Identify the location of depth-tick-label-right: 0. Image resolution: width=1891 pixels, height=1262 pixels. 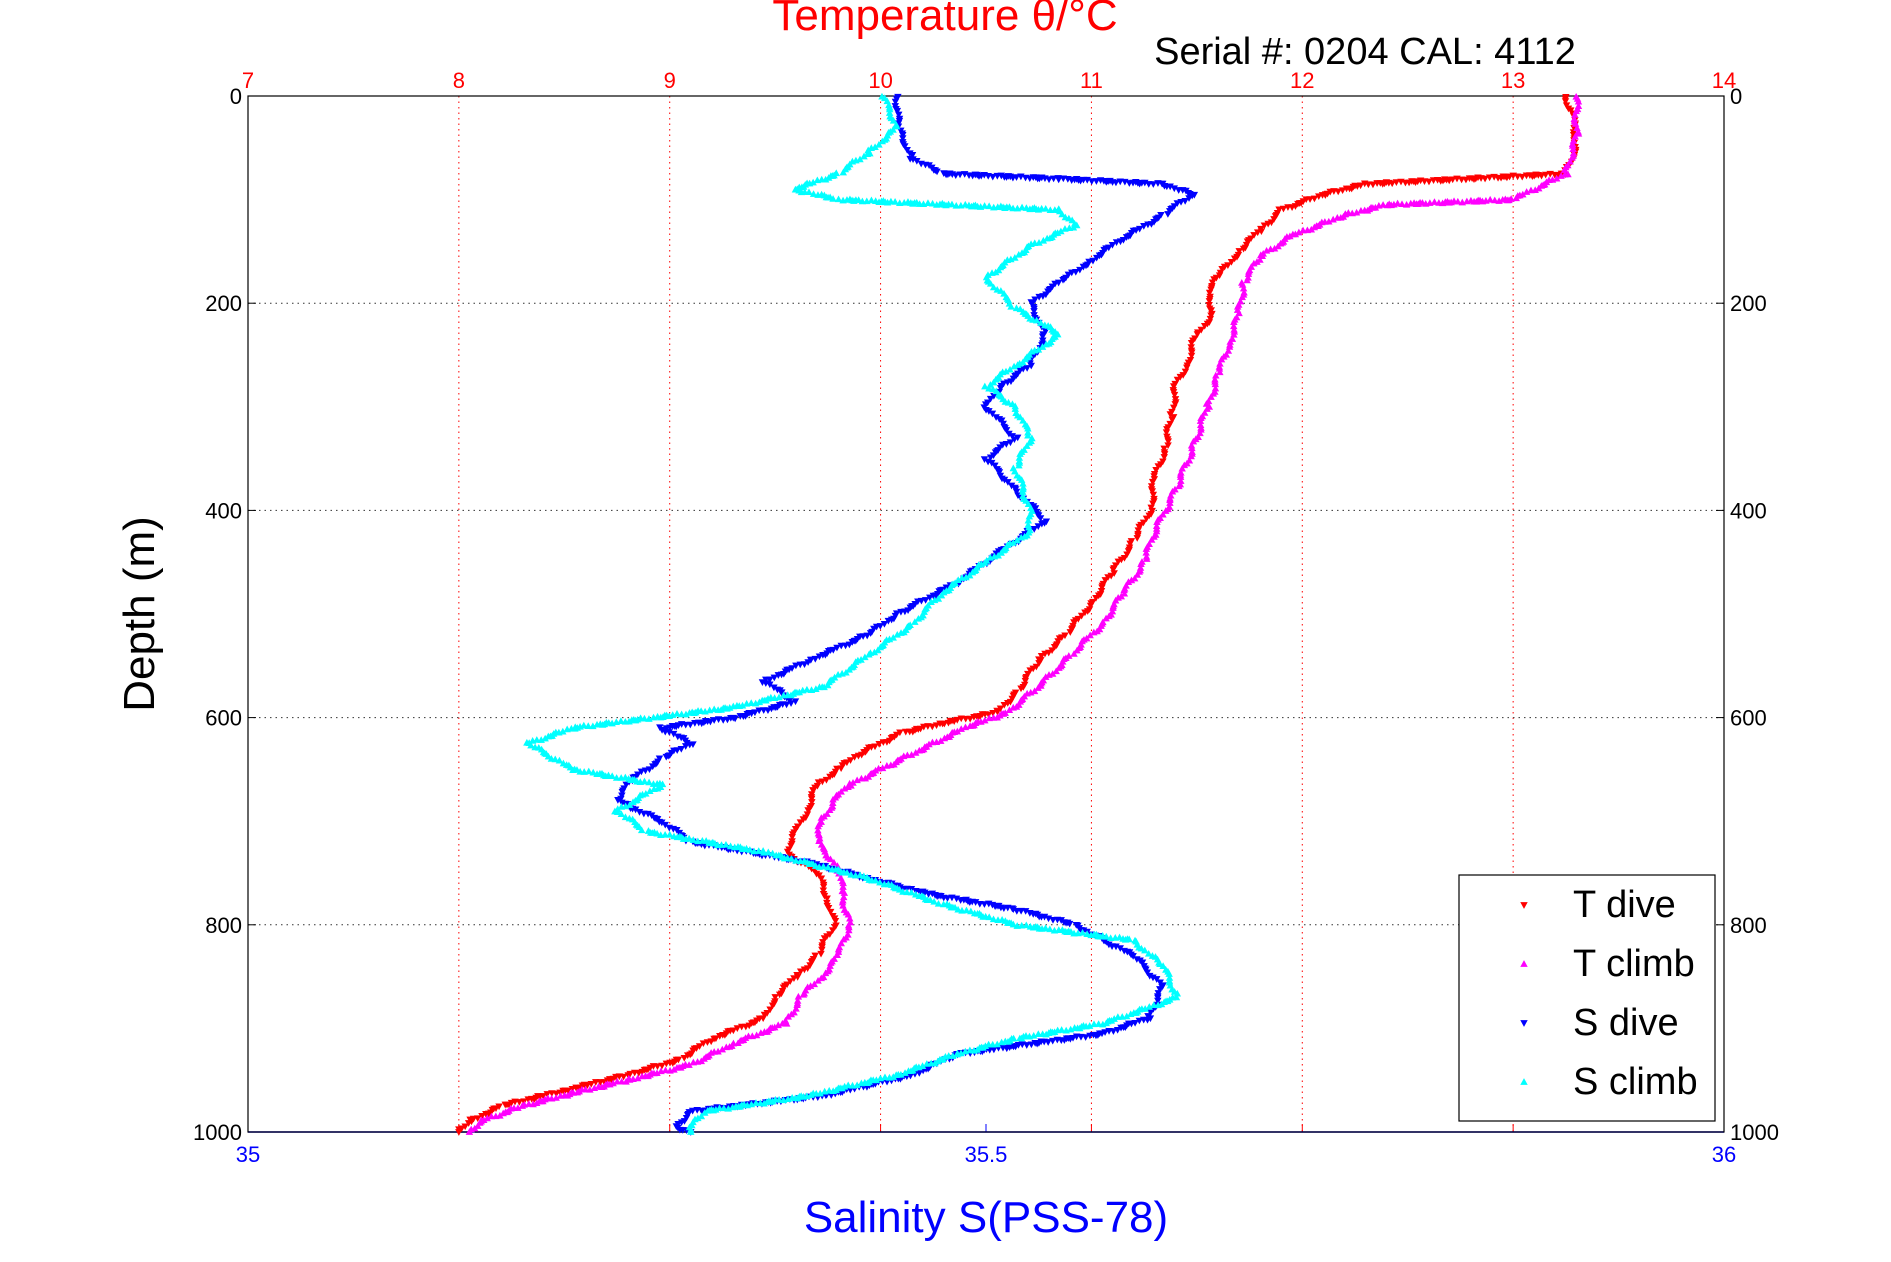
(1736, 96).